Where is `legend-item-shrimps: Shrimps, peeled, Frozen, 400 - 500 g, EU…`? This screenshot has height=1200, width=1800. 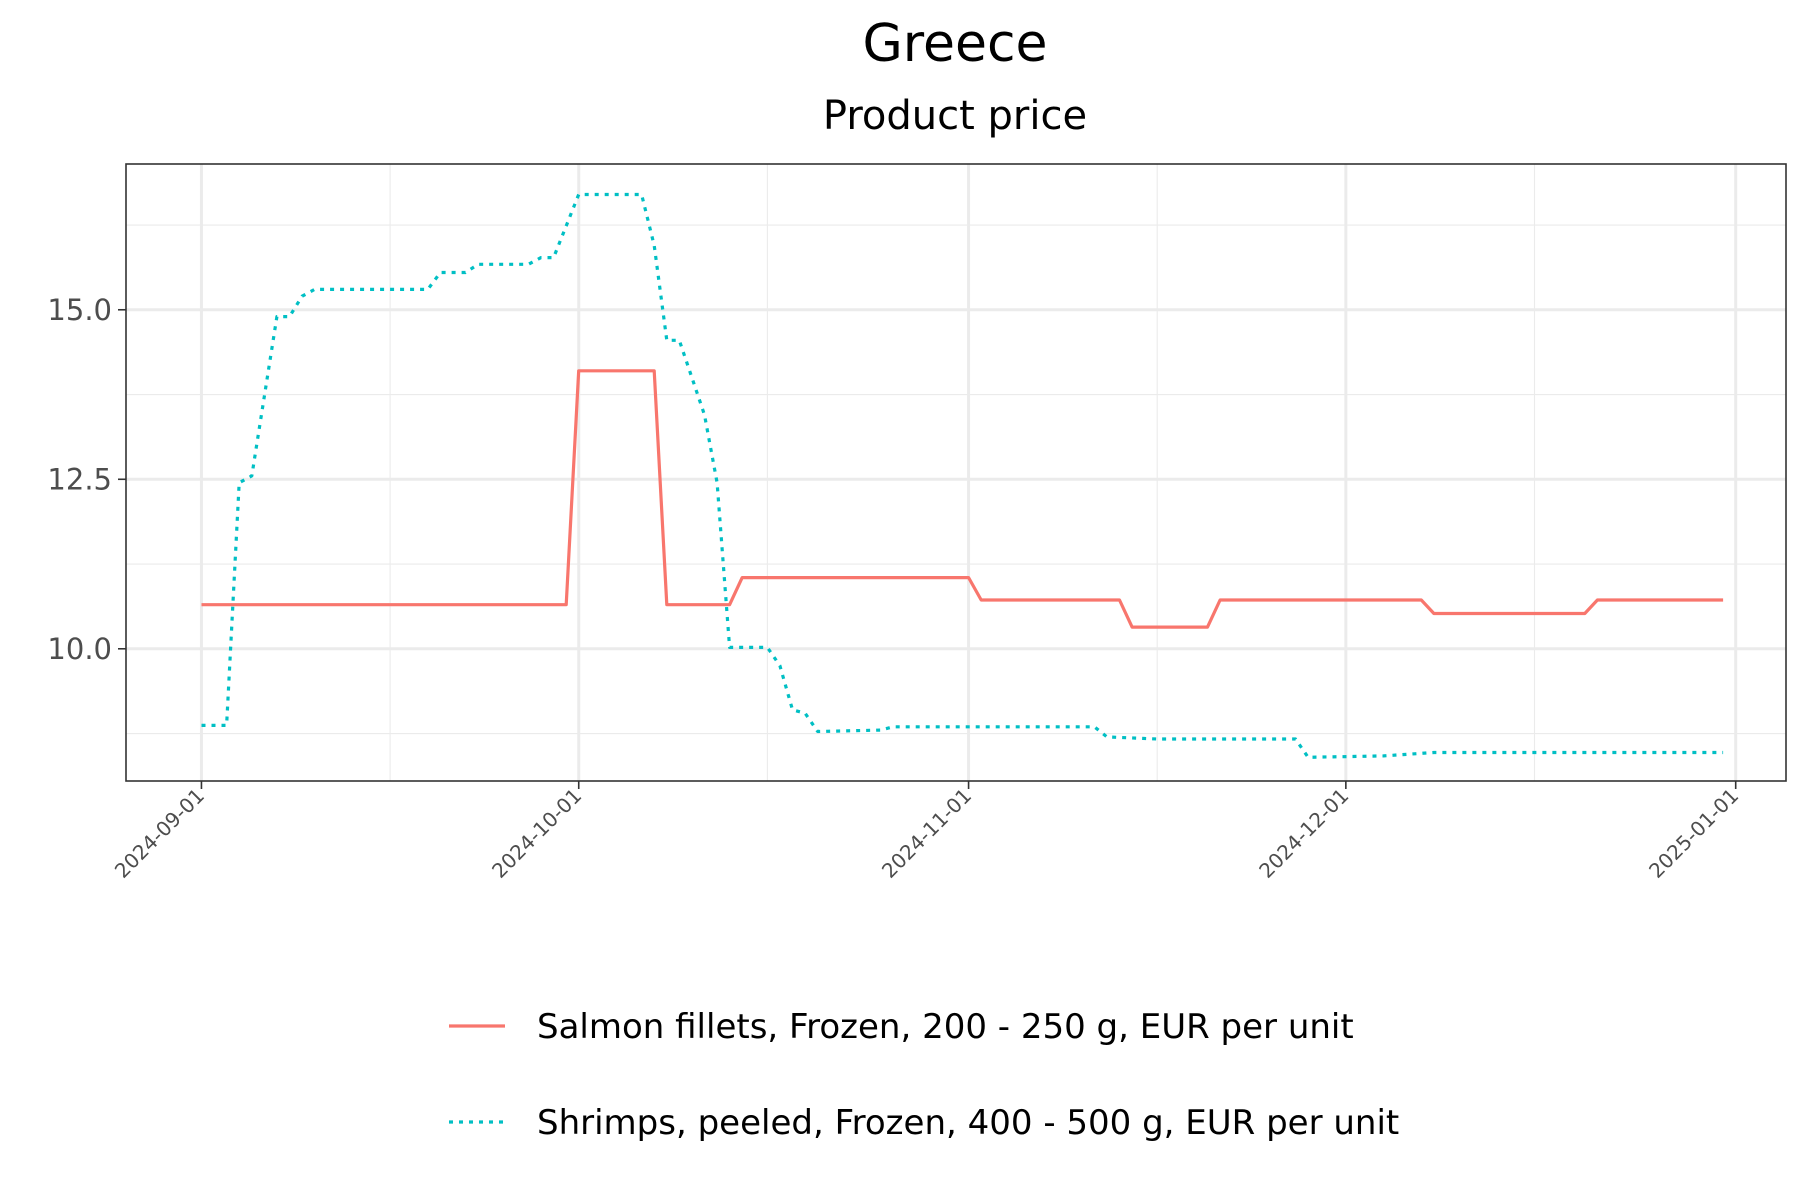 legend-item-shrimps: Shrimps, peeled, Frozen, 400 - 500 g, EU… is located at coordinates (924, 1123).